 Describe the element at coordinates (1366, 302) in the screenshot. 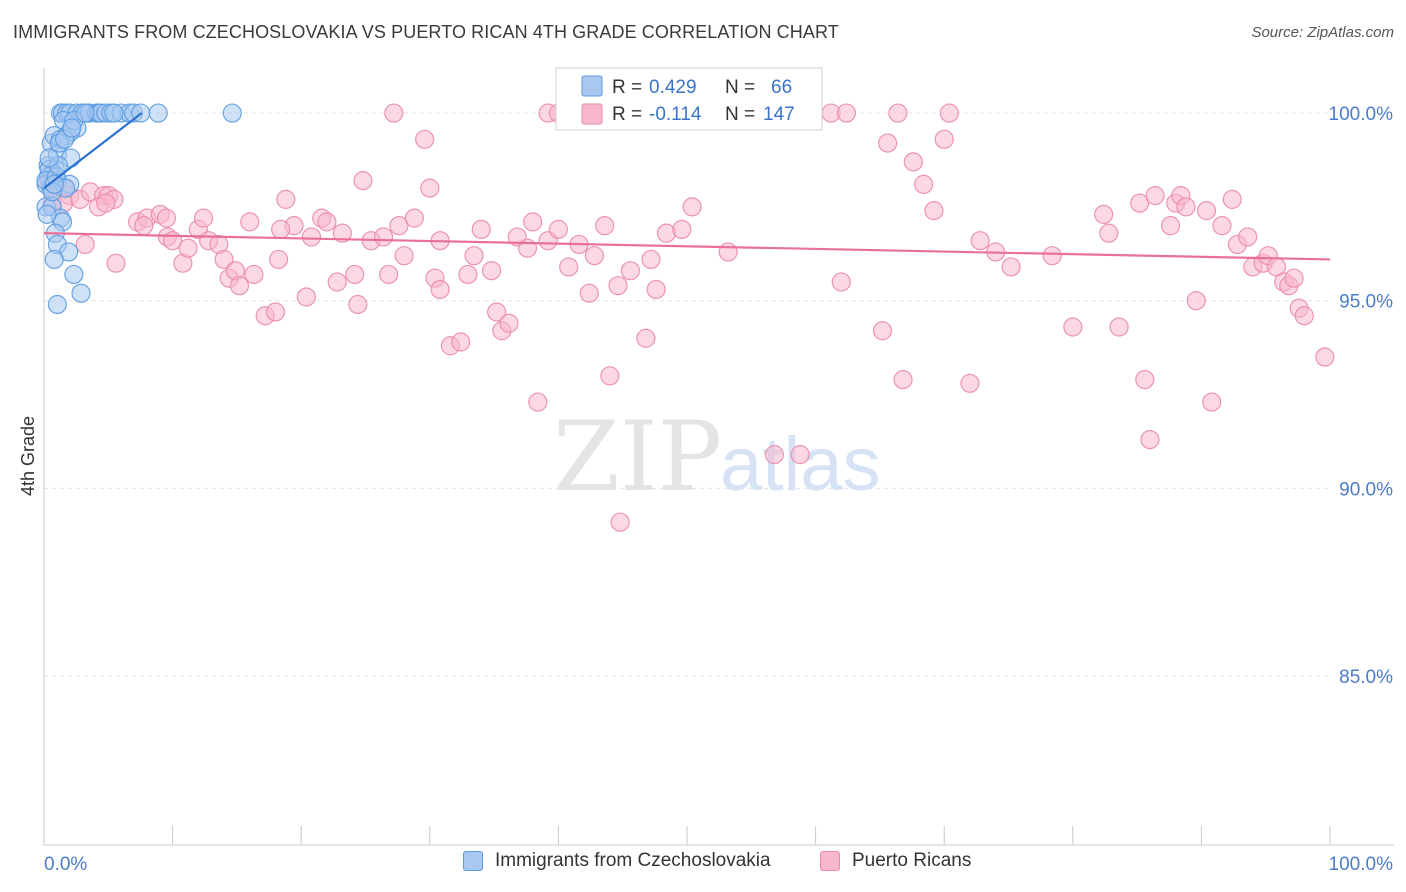

I see `y-tick-label: 95.0%` at that location.